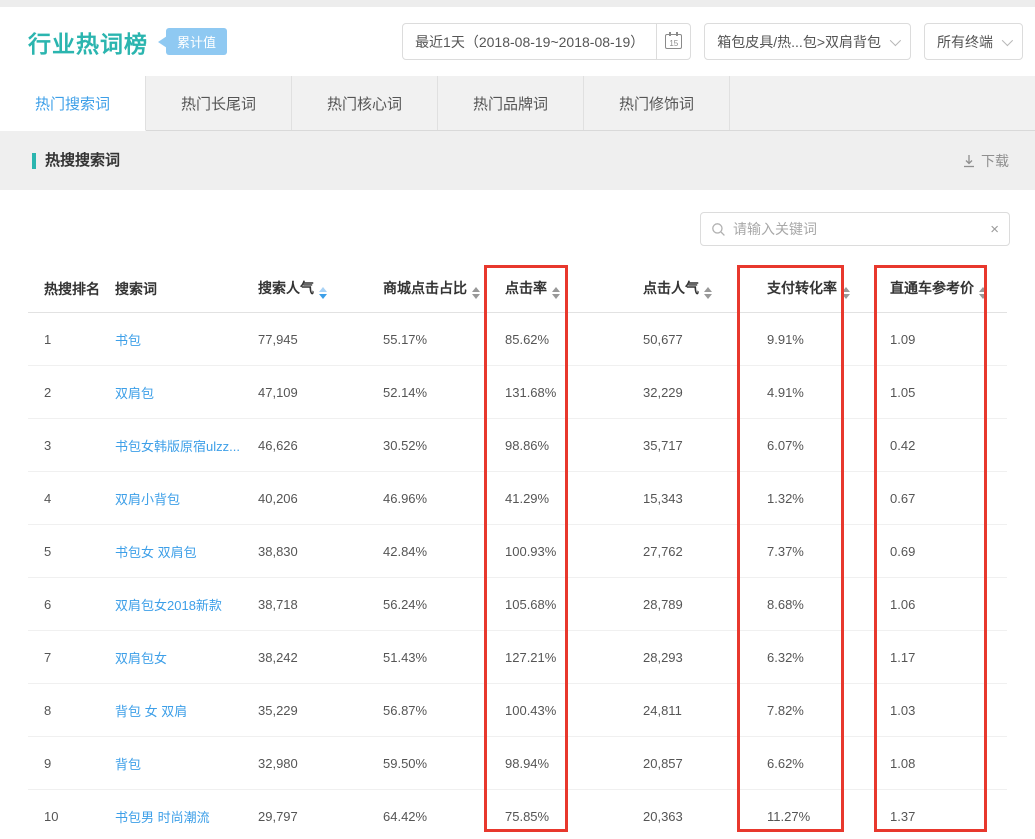 This screenshot has height=839, width=1035. What do you see at coordinates (63, 339) in the screenshot?
I see `cell-rank: 1` at bounding box center [63, 339].